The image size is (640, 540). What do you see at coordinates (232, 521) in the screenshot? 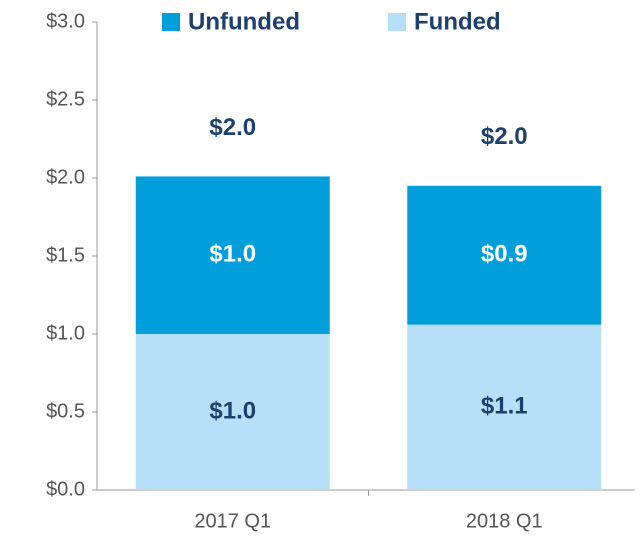
I see `x-tick-label: 2017 Q1` at bounding box center [232, 521].